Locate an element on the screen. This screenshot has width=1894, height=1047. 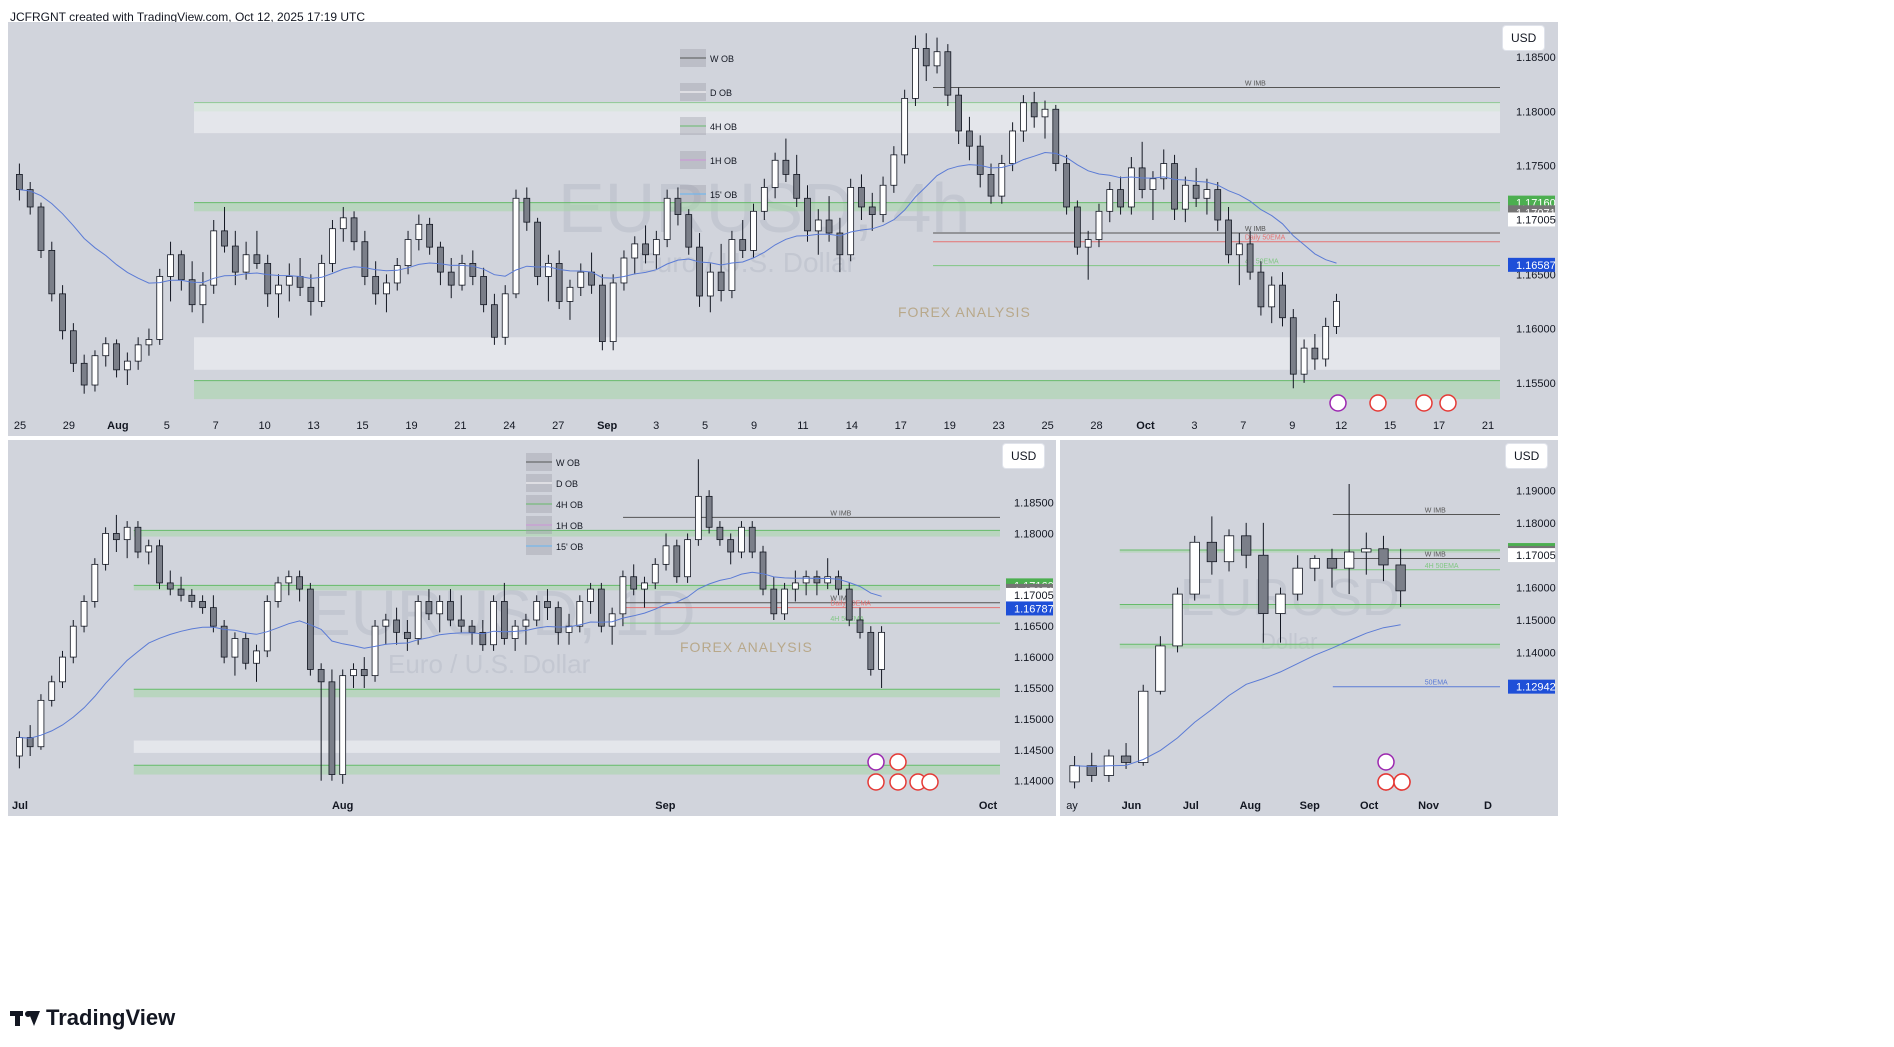
x-tick-label: 27 is located at coordinates (558, 426).